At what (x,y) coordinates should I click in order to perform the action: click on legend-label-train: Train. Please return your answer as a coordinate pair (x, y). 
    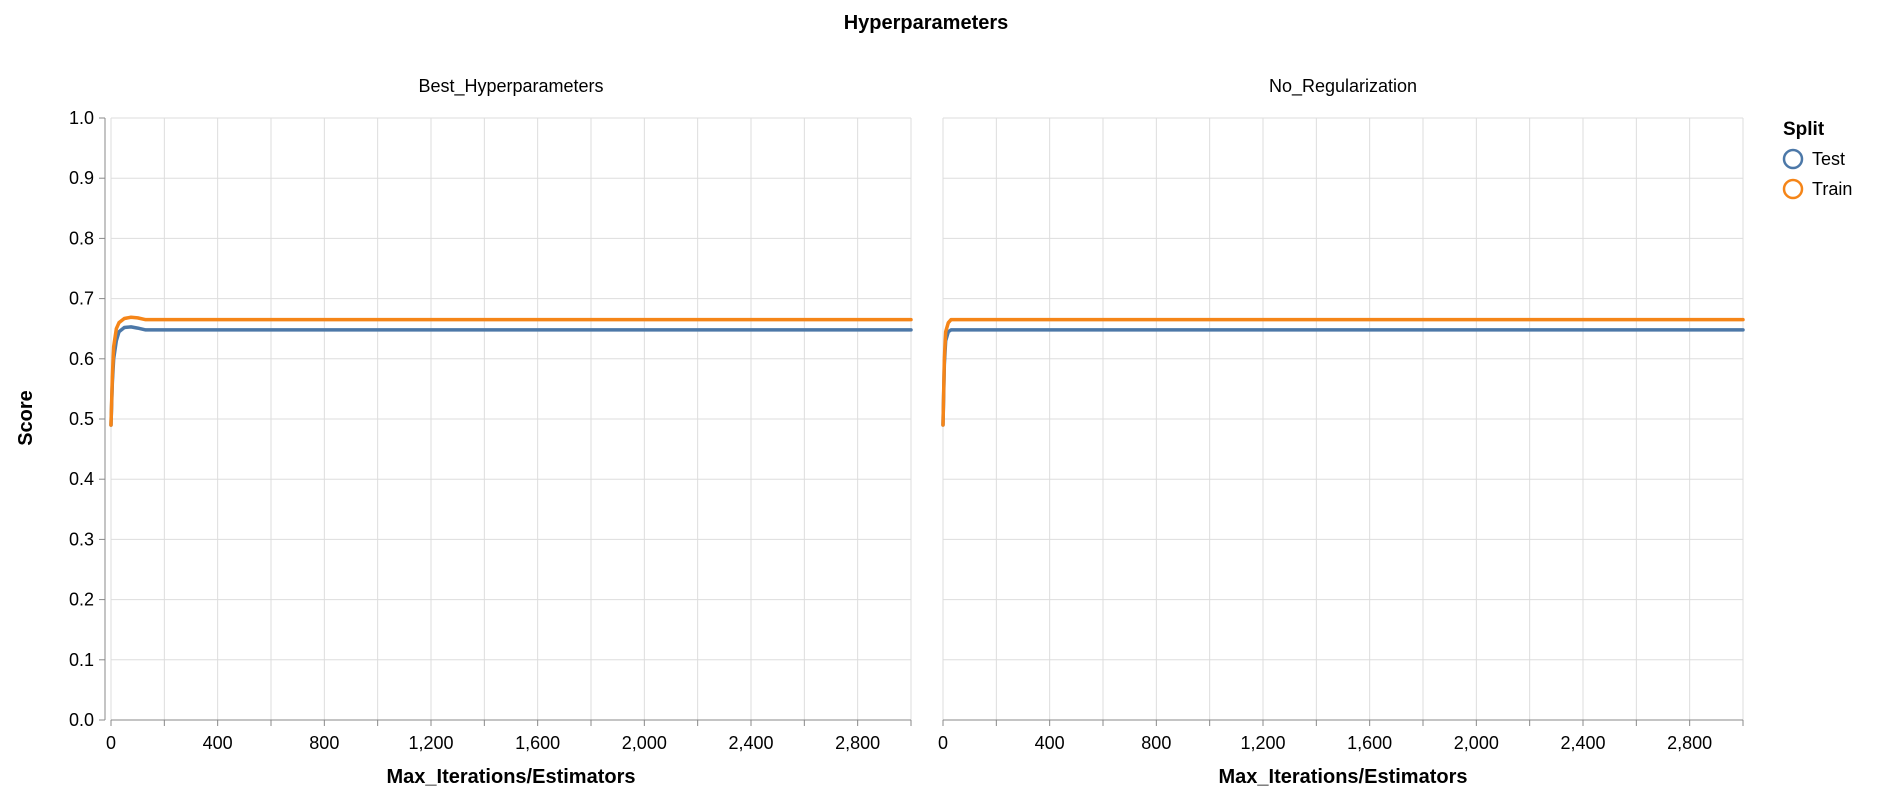
    Looking at the image, I should click on (1832, 189).